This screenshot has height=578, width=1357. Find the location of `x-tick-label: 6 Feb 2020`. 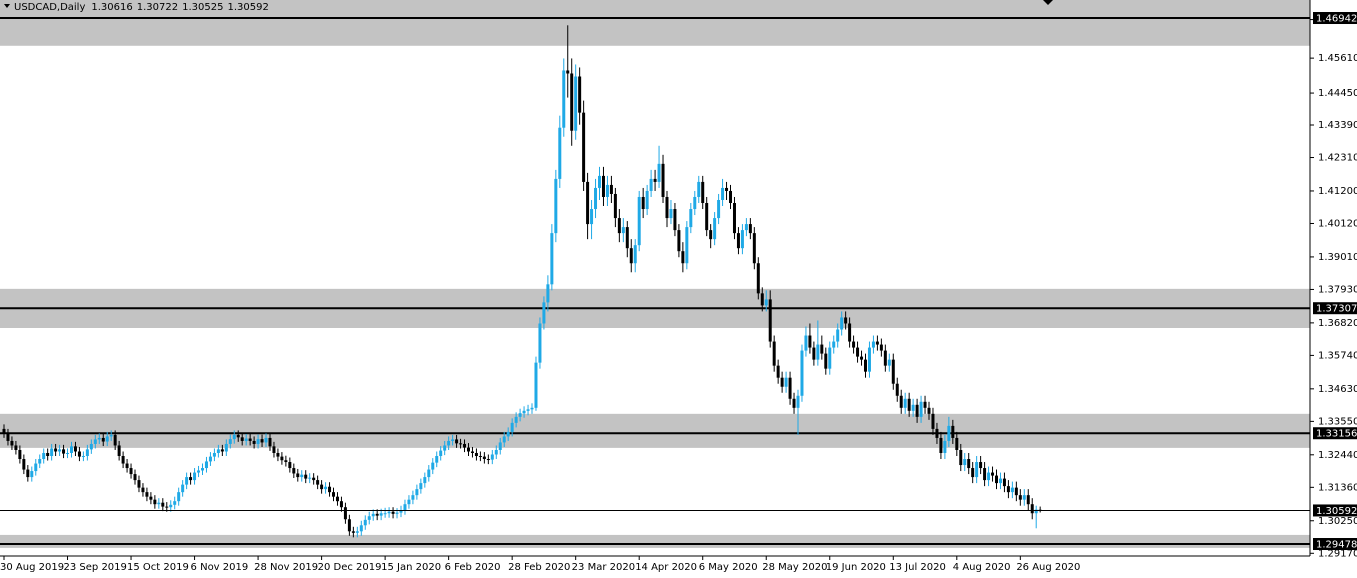

x-tick-label: 6 Feb 2020 is located at coordinates (473, 567).